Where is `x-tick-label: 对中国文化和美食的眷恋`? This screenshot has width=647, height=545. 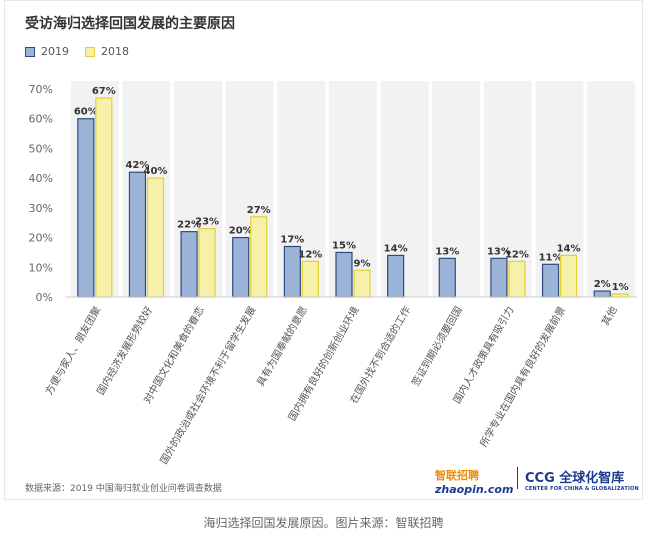
x-tick-label: 对中国文化和美食的眷恋 is located at coordinates (173, 355).